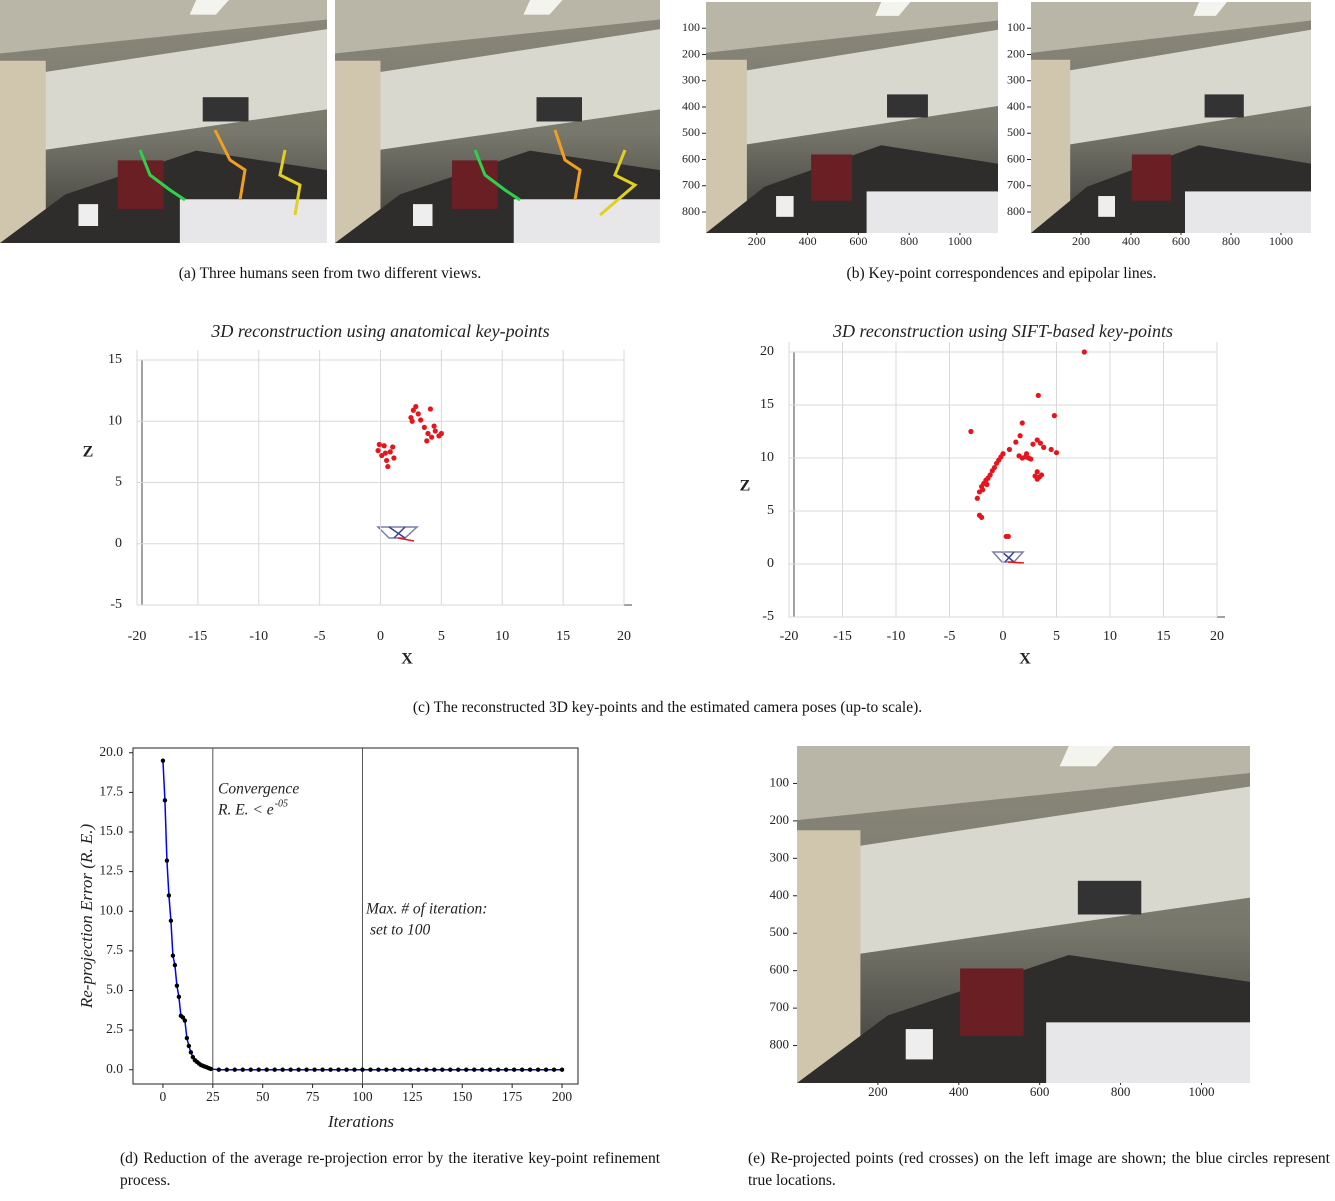 This screenshot has height=1201, width=1335. Describe the element at coordinates (780, 781) in the screenshot. I see `y-tick-label: 100` at that location.